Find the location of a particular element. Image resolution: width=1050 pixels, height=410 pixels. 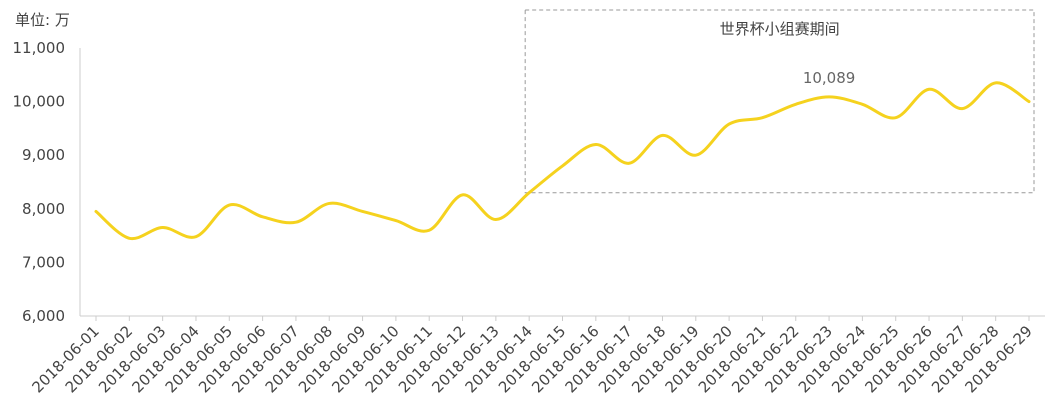

peak-data-label: 10,089 is located at coordinates (829, 78).